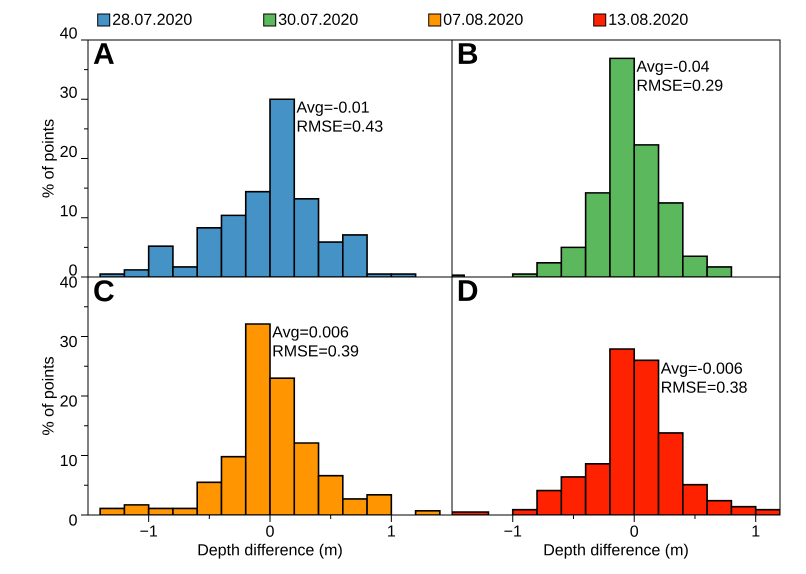 This screenshot has height=574, width=806. What do you see at coordinates (701, 369) in the screenshot?
I see `annotation: Avg=-0.006` at bounding box center [701, 369].